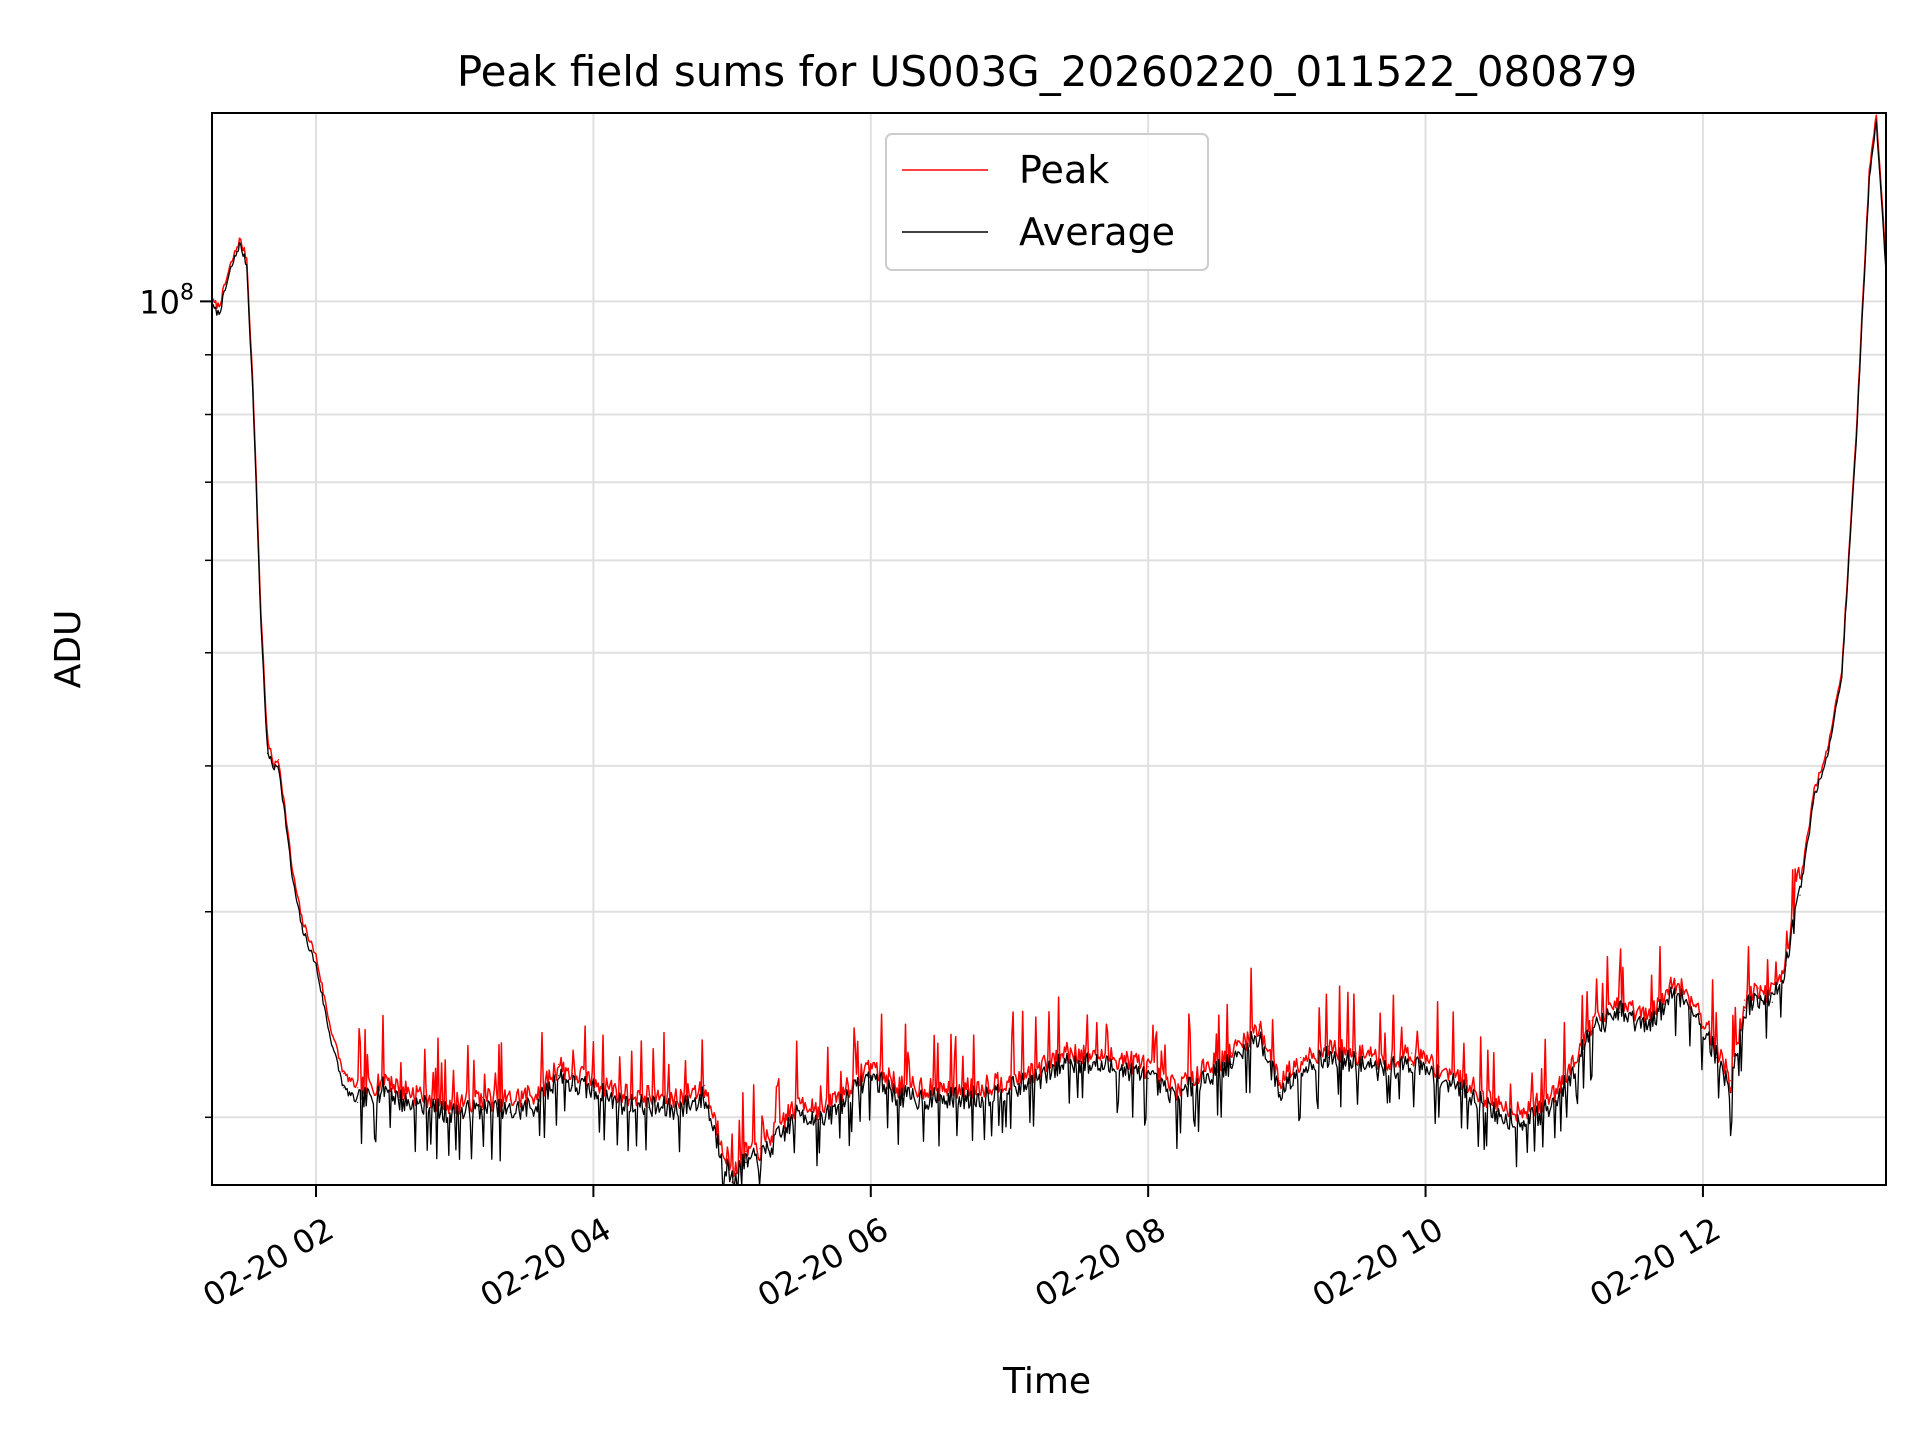 The image size is (1920, 1440). Describe the element at coordinates (1046, 1381) in the screenshot. I see `x-axis-label: Time` at that location.